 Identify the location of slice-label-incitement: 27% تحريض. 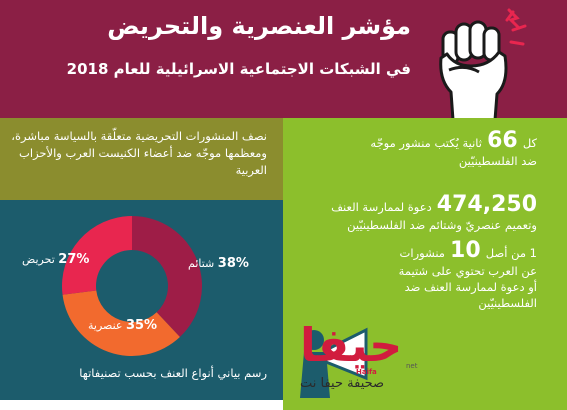
(56, 259).